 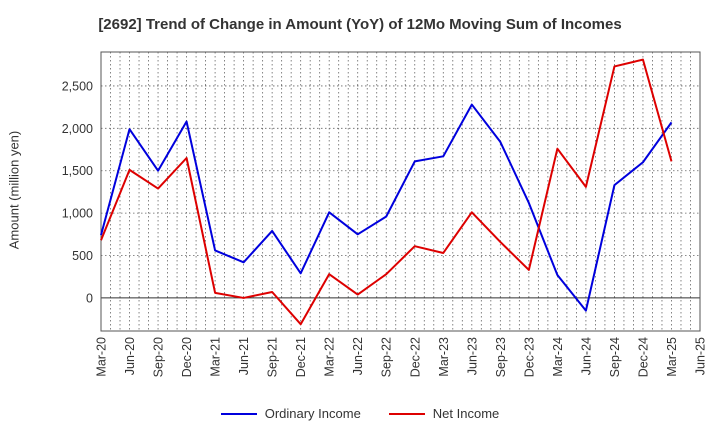 What do you see at coordinates (89, 298) in the screenshot?
I see `y-tick-label: 0` at bounding box center [89, 298].